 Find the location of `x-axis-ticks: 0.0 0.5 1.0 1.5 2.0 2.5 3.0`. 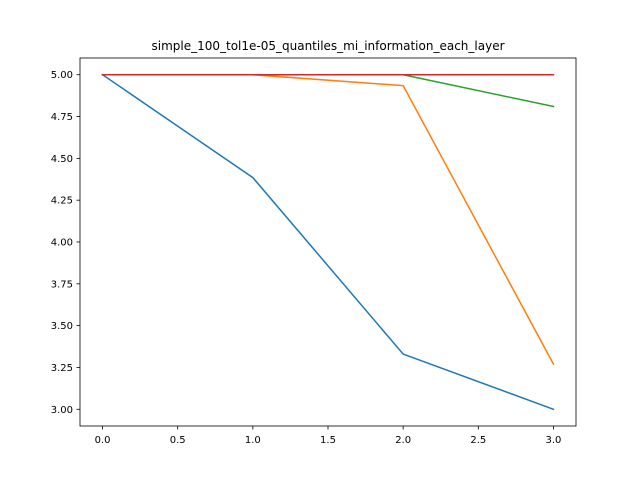

x-axis-ticks: 0.0 0.5 1.0 1.5 2.0 2.5 3.0 is located at coordinates (328, 436).